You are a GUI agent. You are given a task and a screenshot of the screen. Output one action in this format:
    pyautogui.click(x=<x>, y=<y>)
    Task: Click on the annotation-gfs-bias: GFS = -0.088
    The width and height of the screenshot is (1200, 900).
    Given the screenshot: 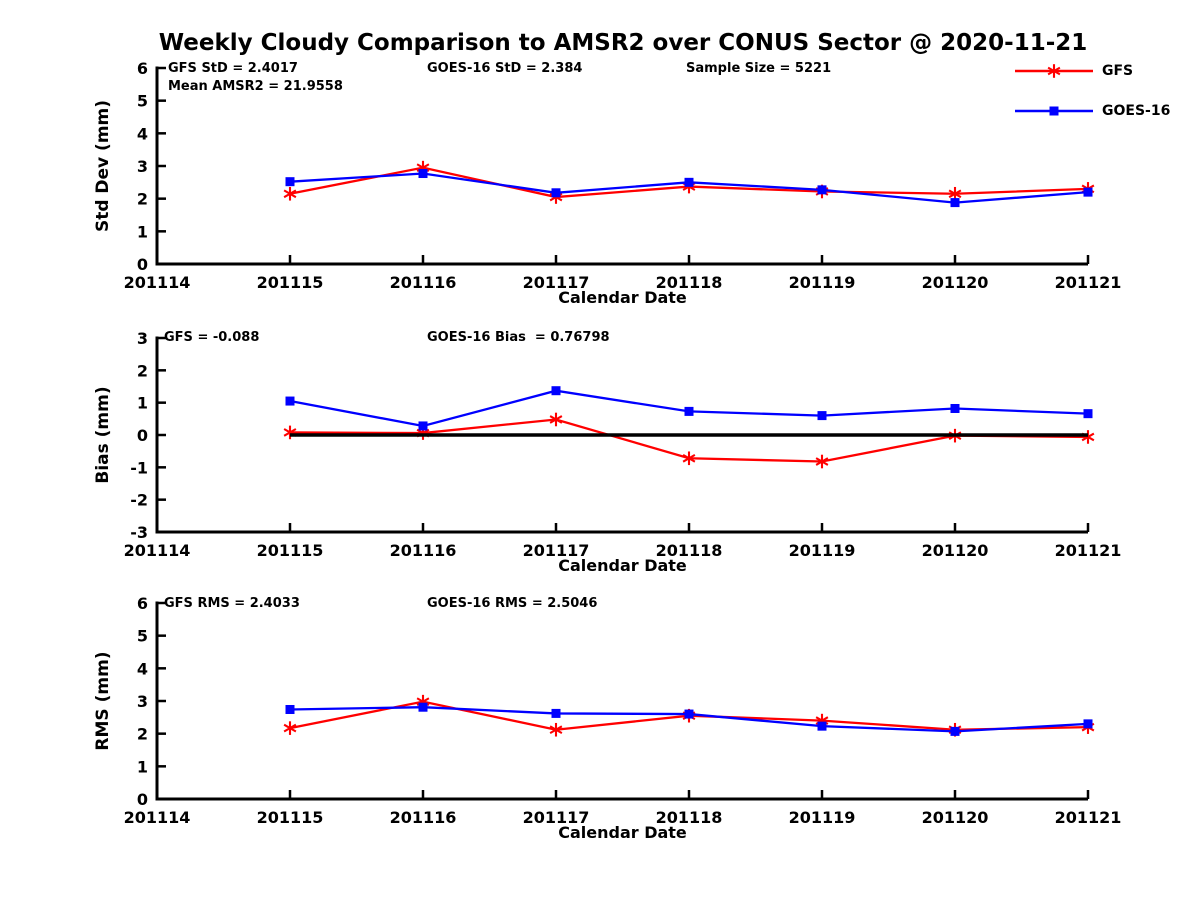 What is the action you would take?
    pyautogui.click(x=212, y=337)
    